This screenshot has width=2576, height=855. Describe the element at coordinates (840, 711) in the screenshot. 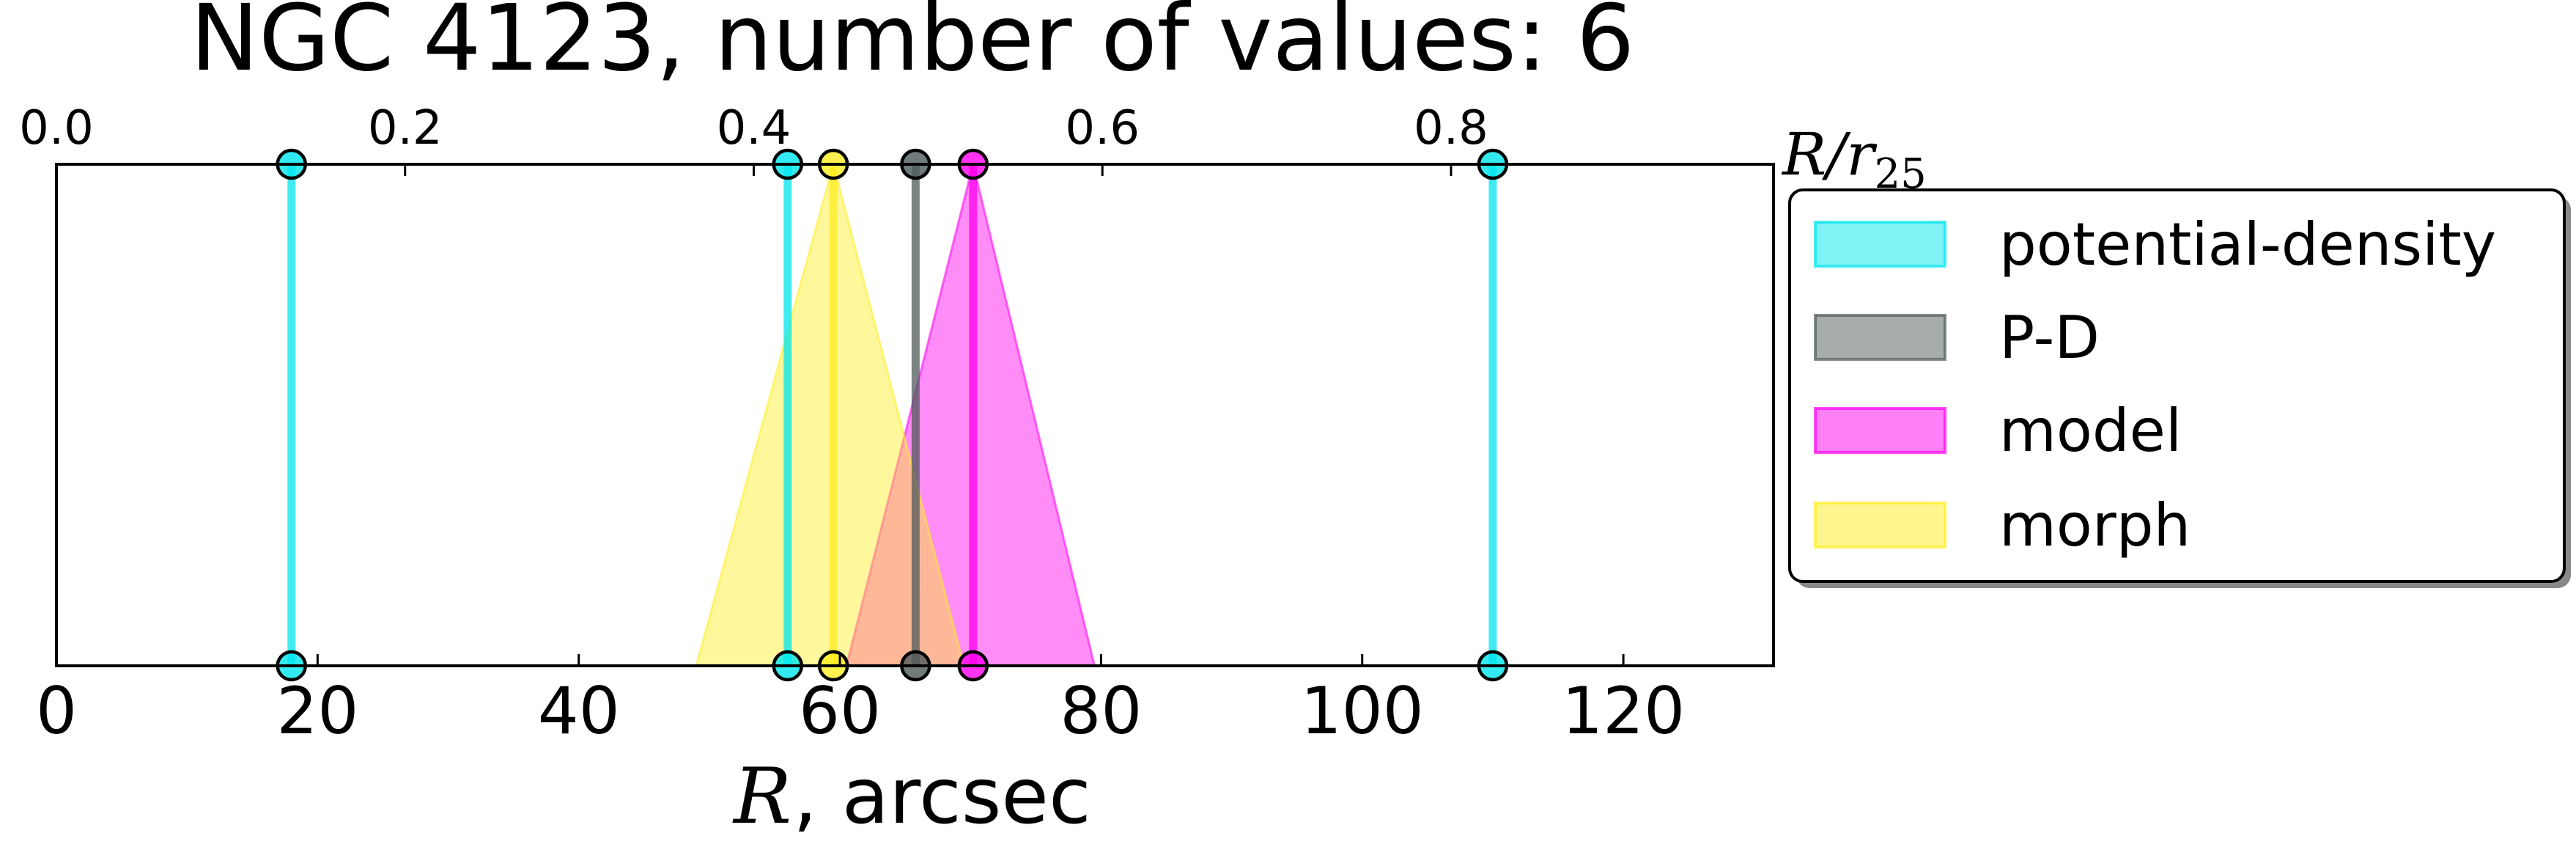

I see `x-tick-label: 60` at that location.